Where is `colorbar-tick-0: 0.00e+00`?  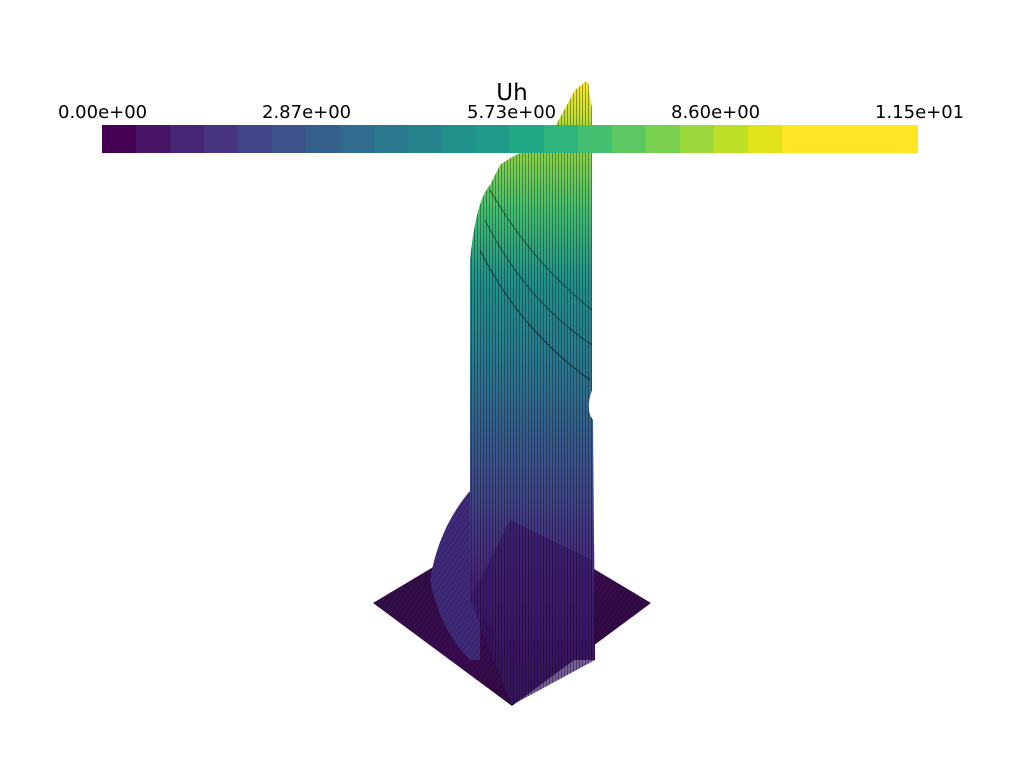
colorbar-tick-0: 0.00e+00 is located at coordinates (103, 112).